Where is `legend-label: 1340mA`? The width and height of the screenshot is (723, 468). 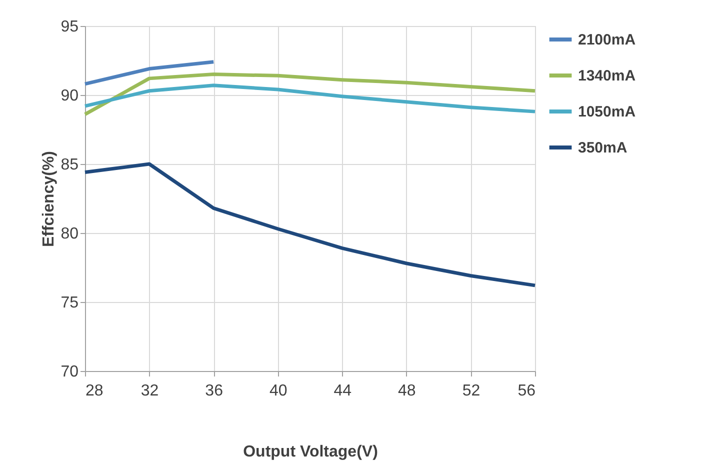 legend-label: 1340mA is located at coordinates (607, 76).